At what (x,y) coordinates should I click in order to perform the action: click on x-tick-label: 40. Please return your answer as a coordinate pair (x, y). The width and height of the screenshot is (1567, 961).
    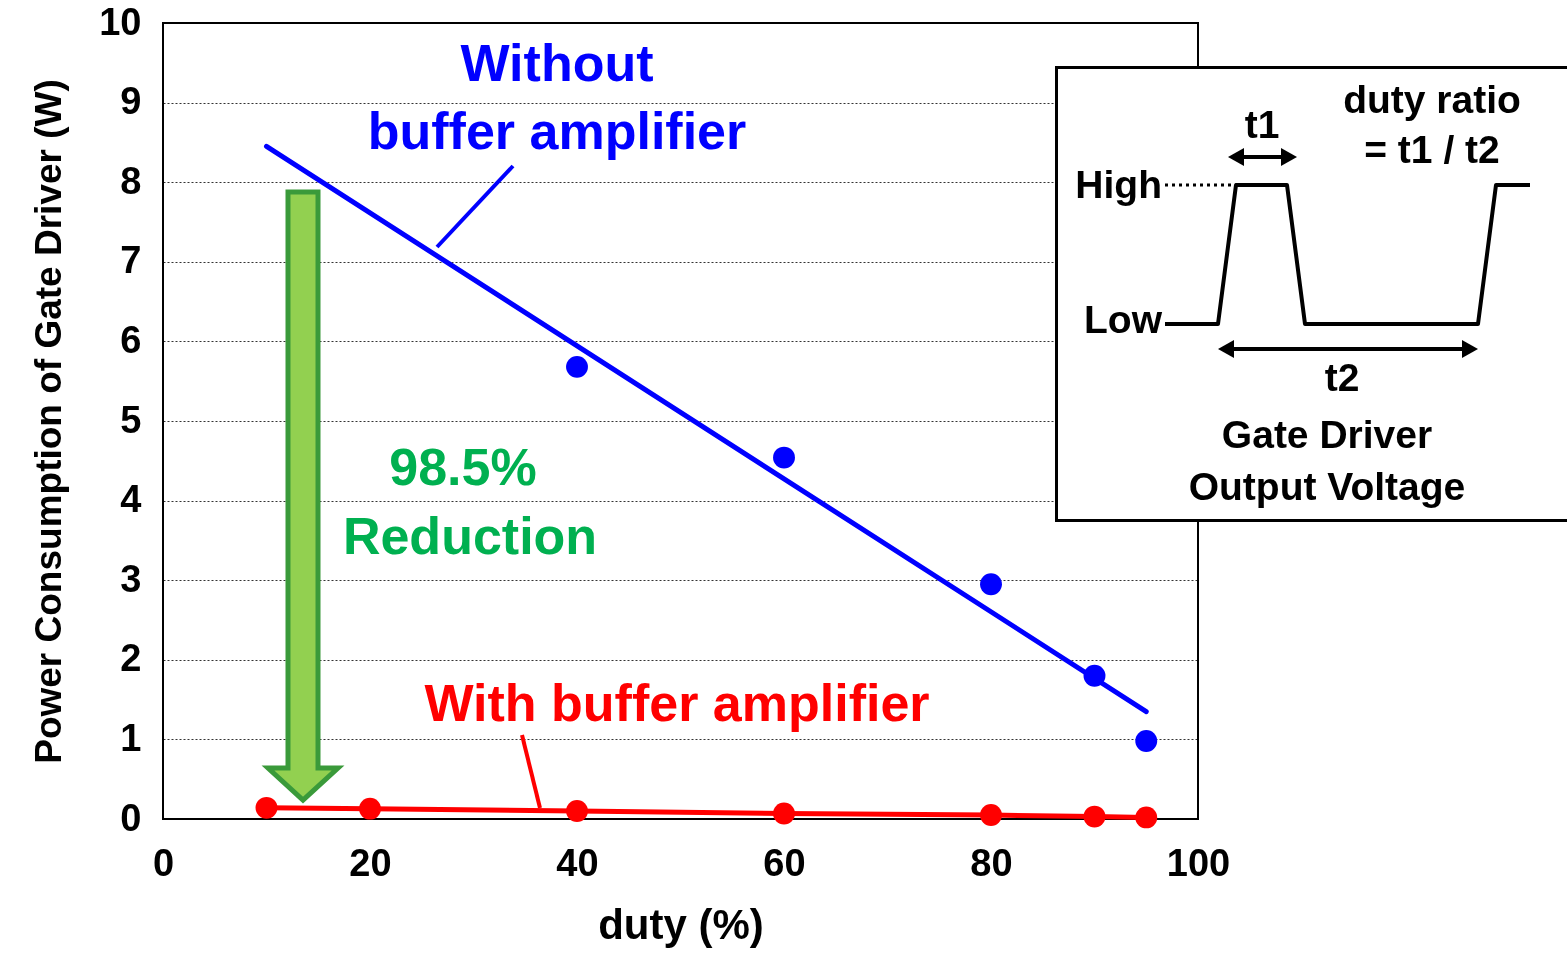
    Looking at the image, I should click on (577, 862).